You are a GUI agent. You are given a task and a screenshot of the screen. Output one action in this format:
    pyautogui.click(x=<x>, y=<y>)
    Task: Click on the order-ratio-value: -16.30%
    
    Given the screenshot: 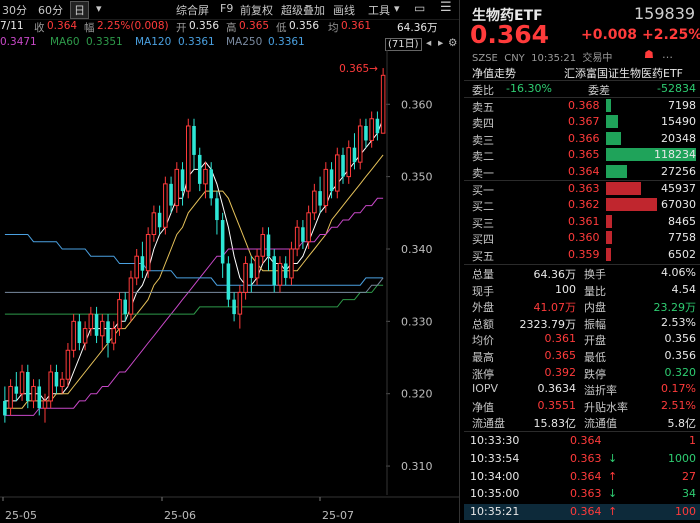 What is the action you would take?
    pyautogui.click(x=529, y=88)
    